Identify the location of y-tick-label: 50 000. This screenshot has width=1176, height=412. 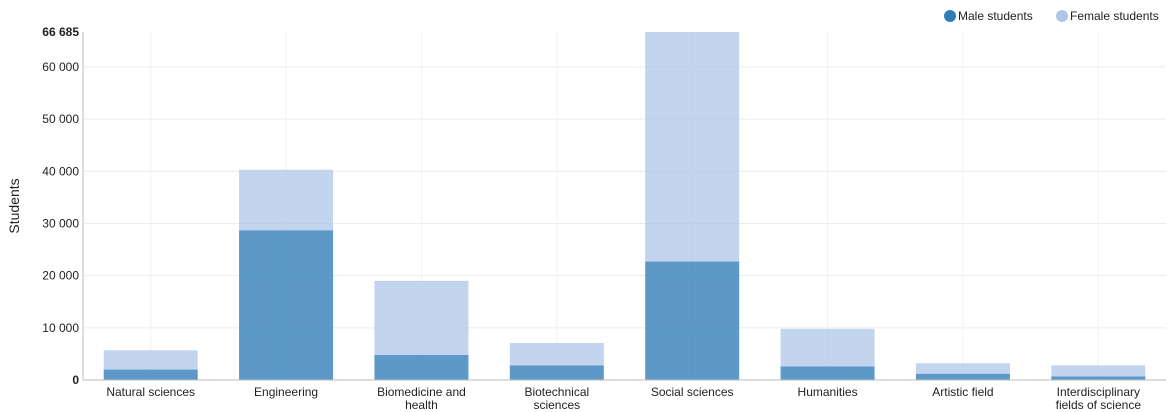
(60, 119).